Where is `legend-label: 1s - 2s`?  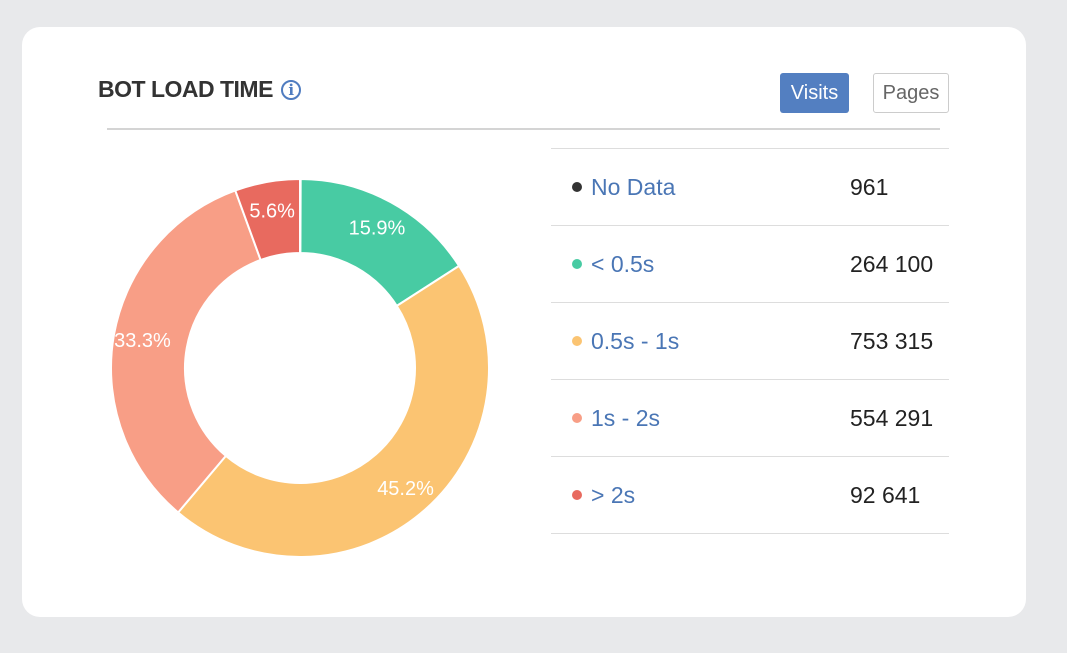 legend-label: 1s - 2s is located at coordinates (626, 417).